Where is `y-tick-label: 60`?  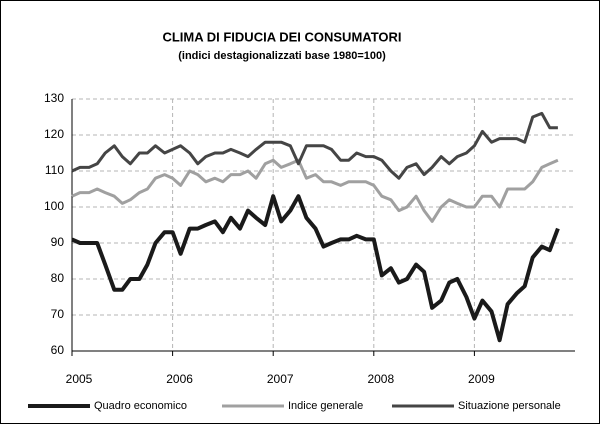
y-tick-label: 60 is located at coordinates (58, 350).